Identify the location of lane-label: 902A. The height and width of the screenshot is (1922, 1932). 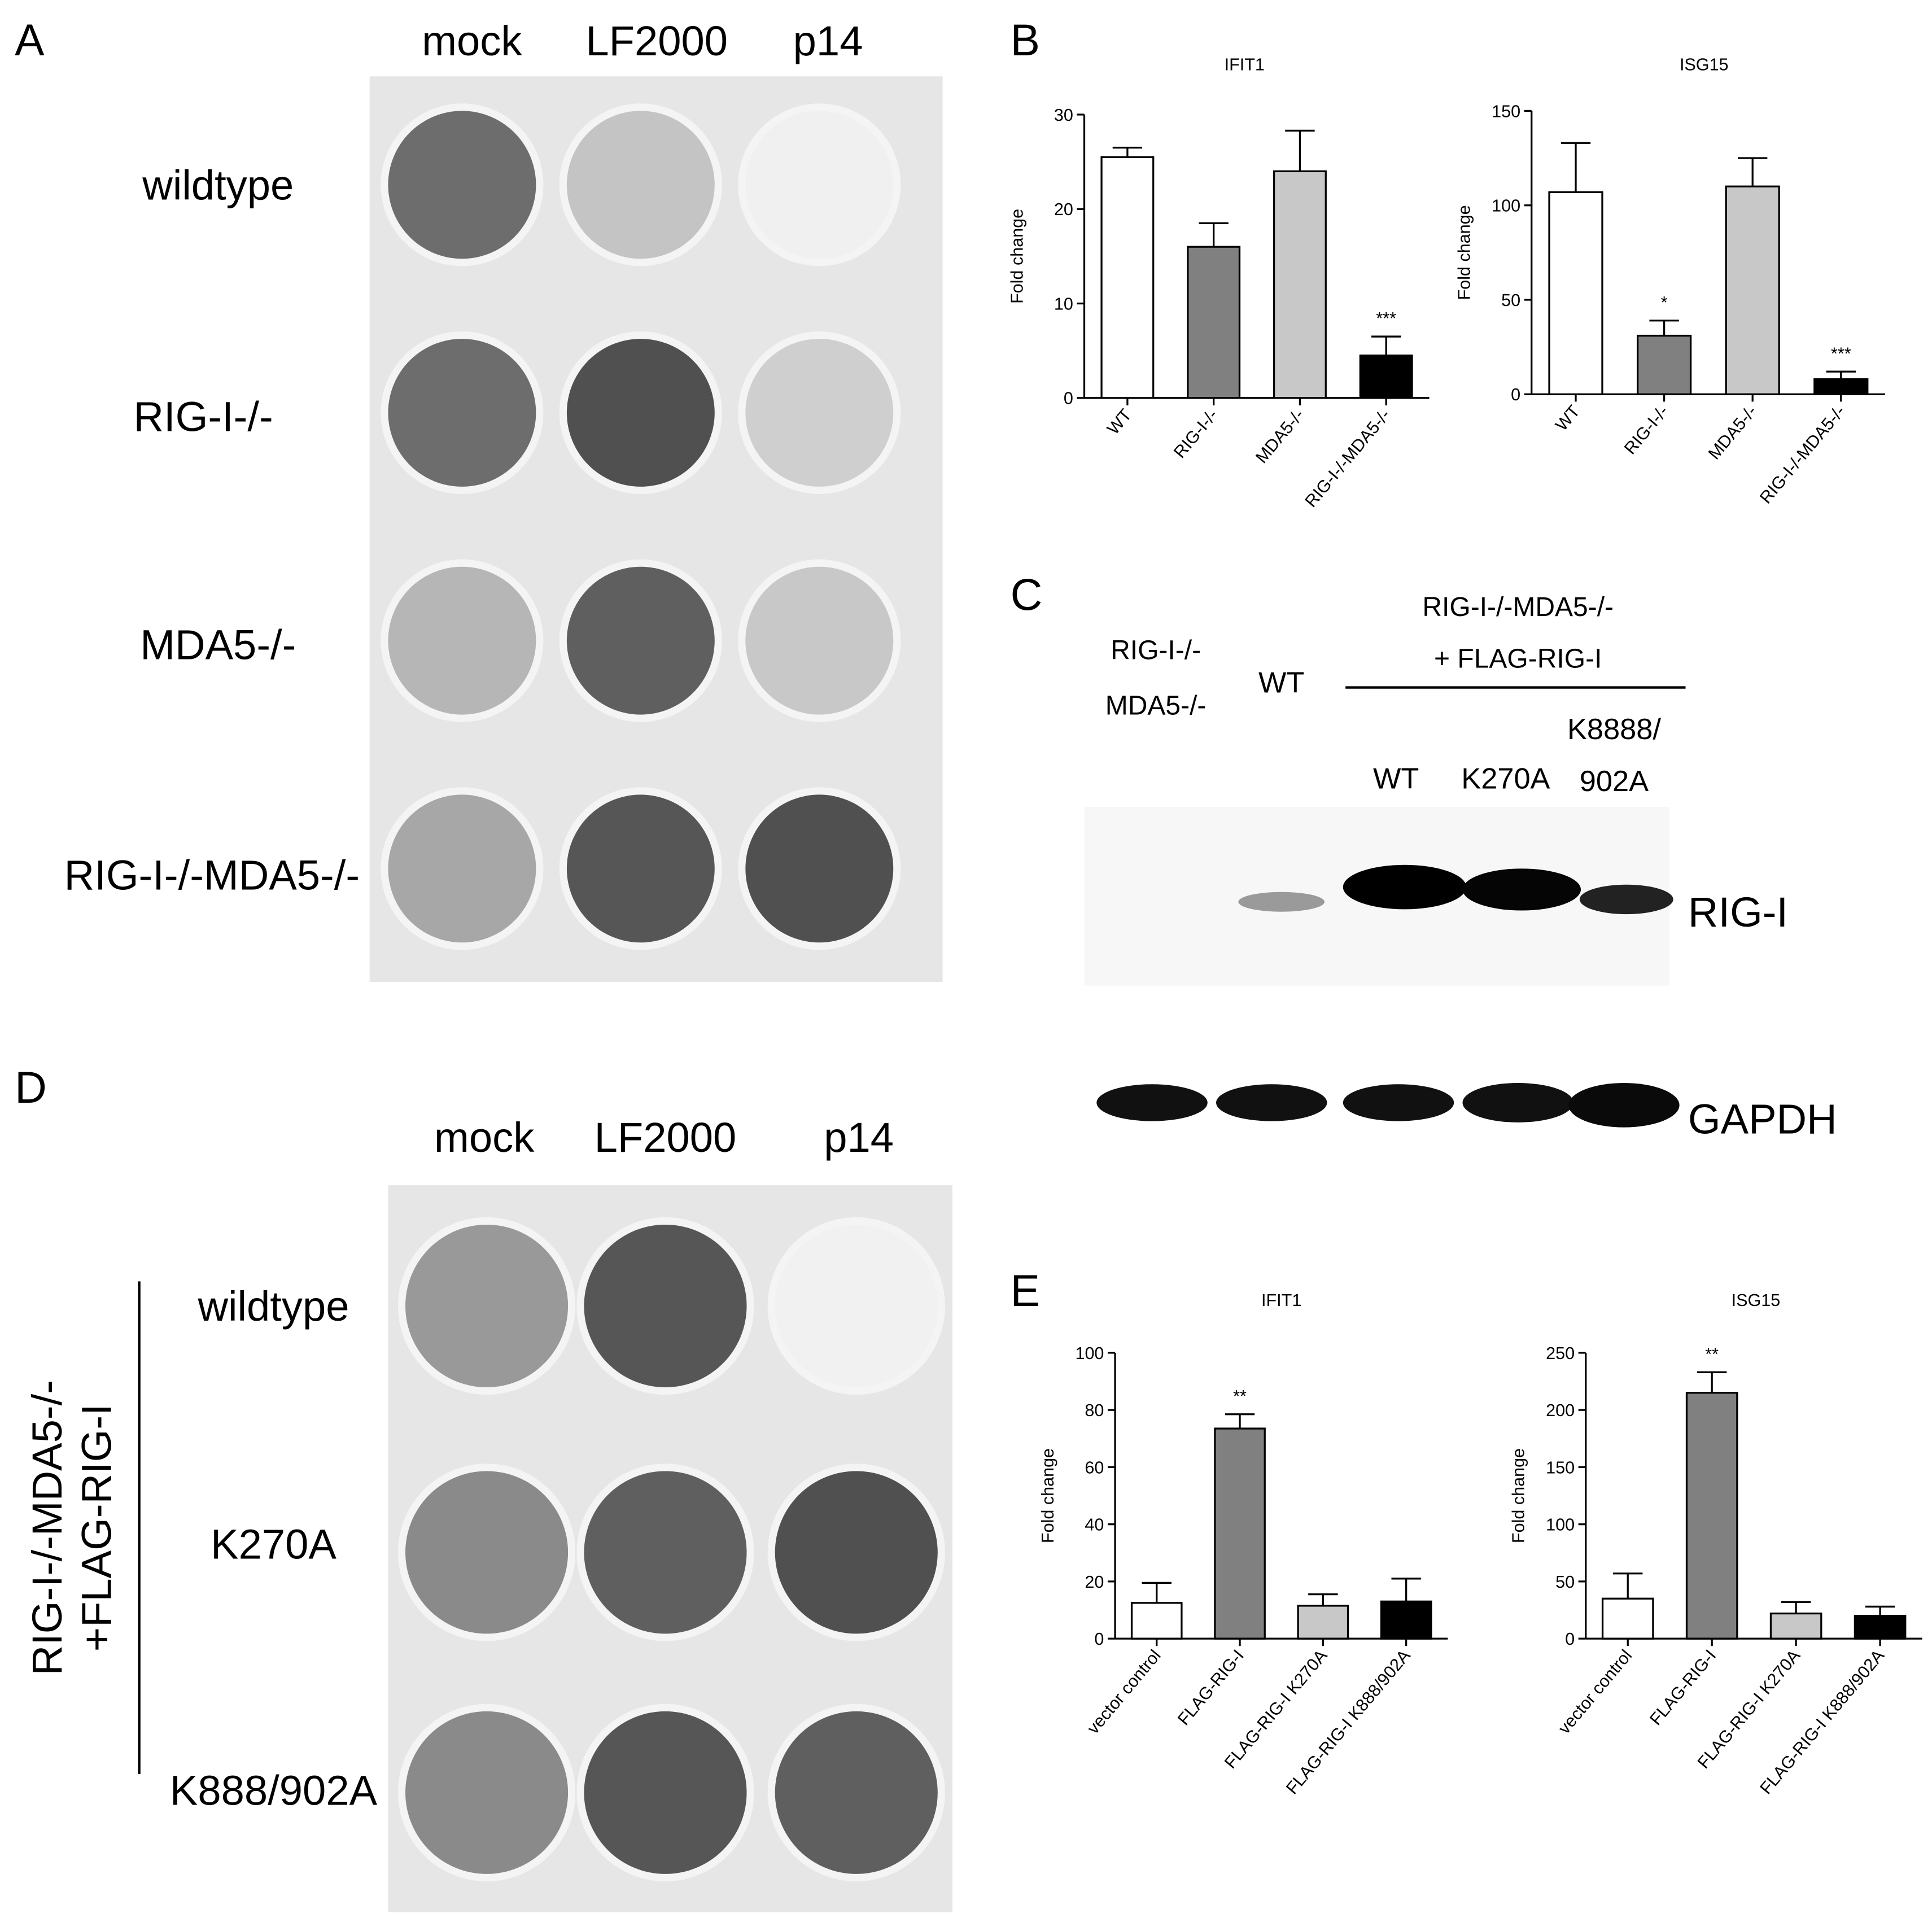
(1615, 781).